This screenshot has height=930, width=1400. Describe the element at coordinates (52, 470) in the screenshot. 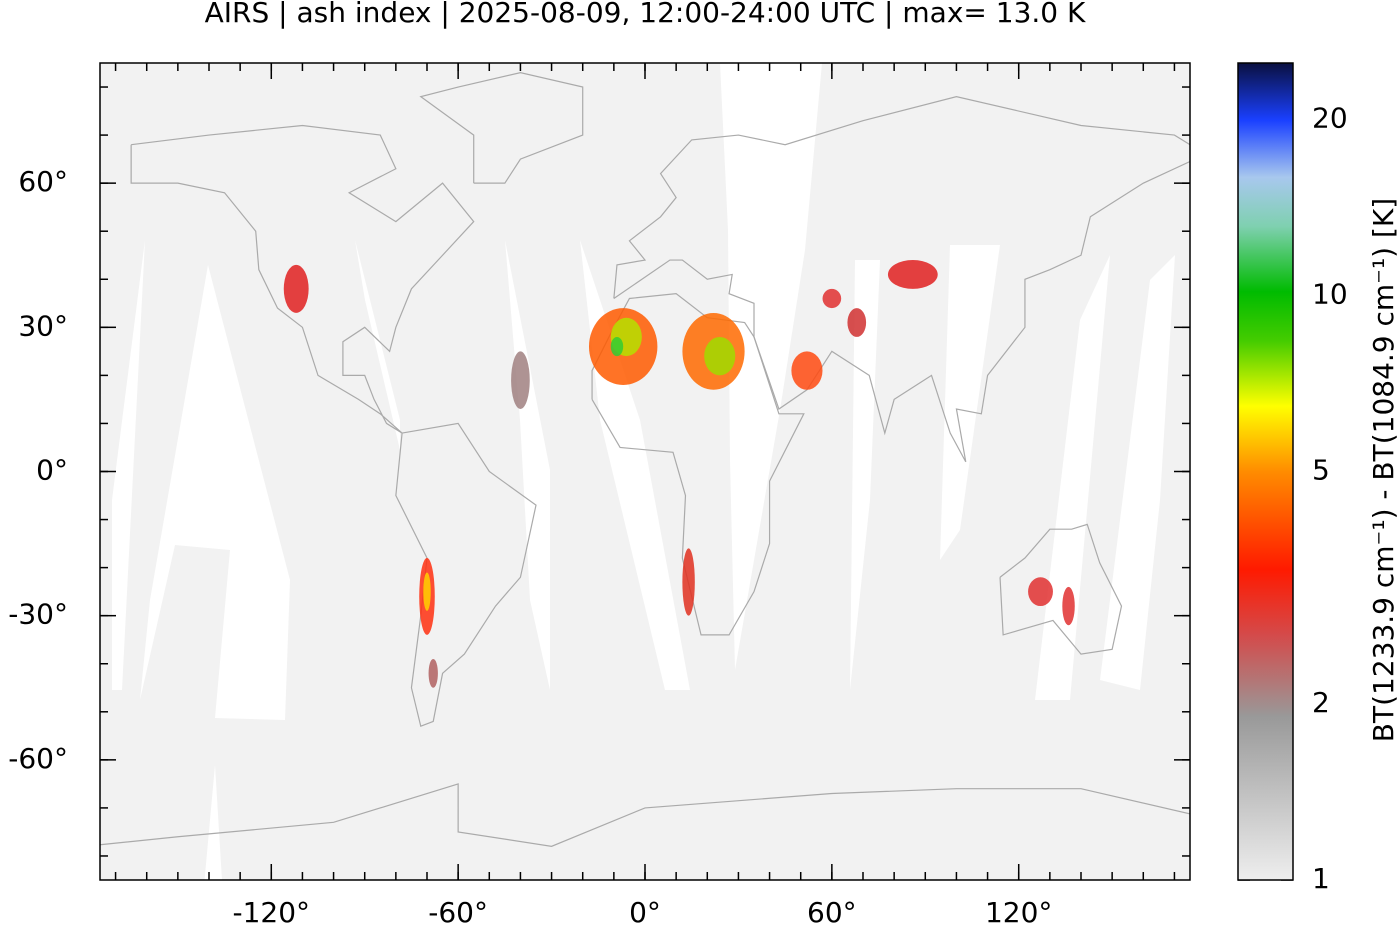

I see `y-tick-label: 0°` at that location.